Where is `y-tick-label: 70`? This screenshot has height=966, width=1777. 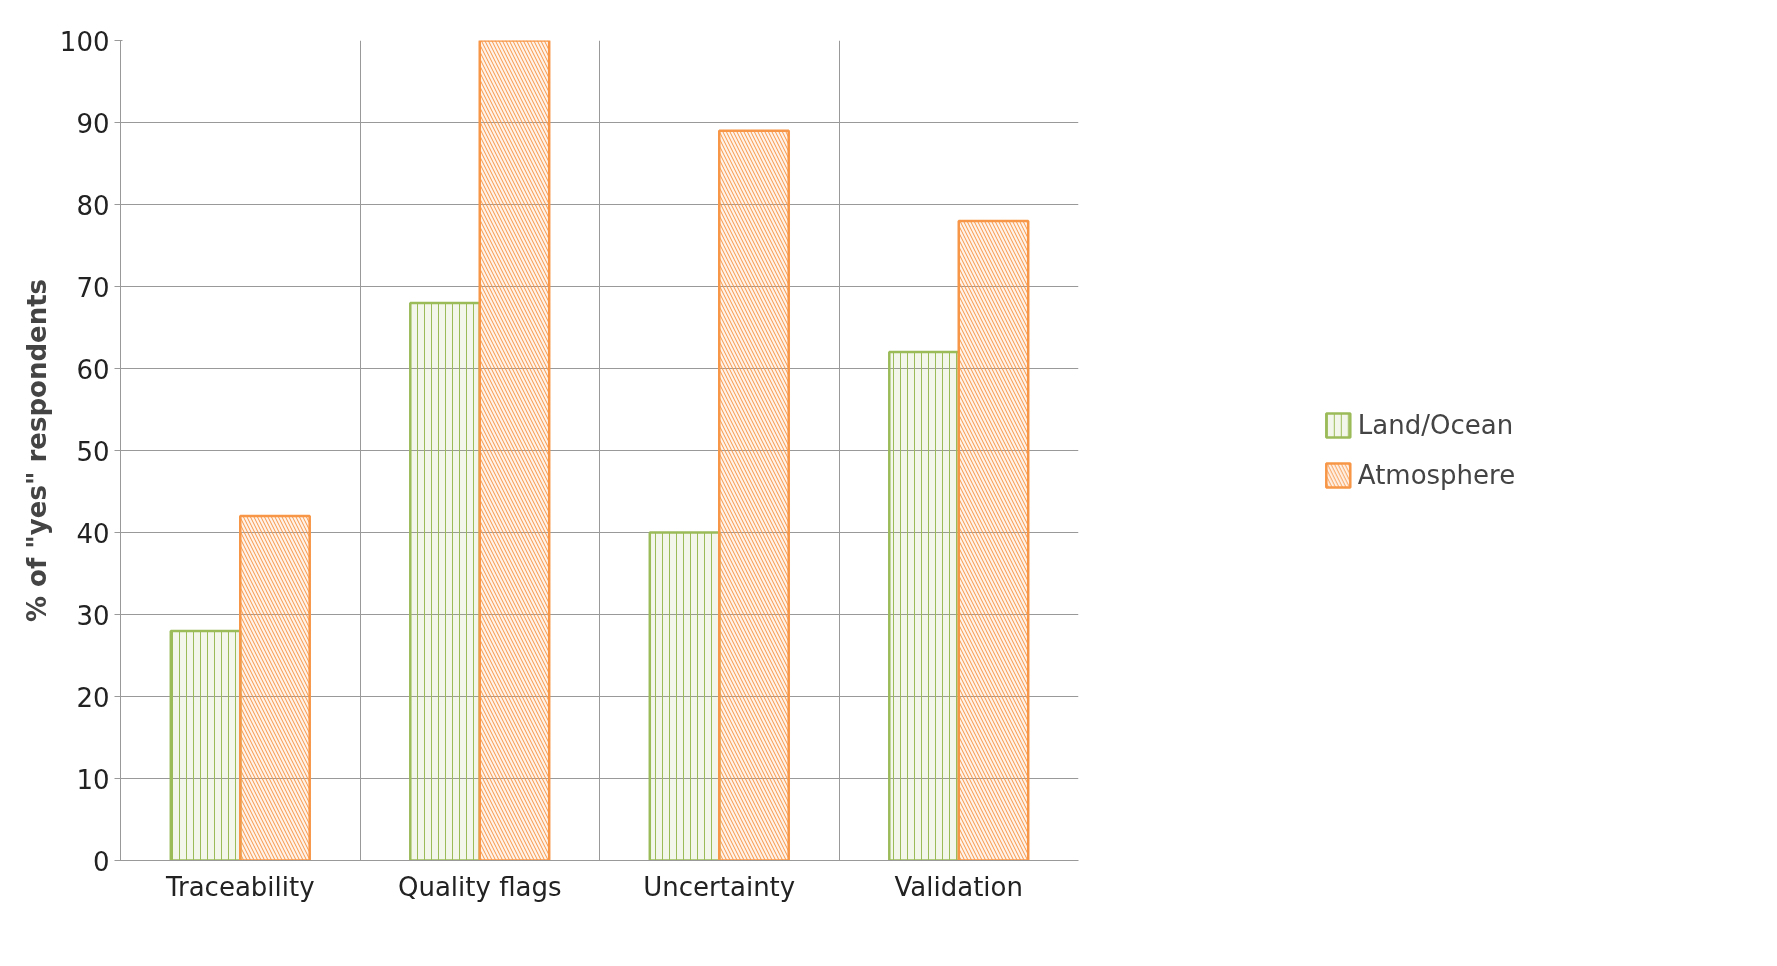
y-tick-label: 70 is located at coordinates (93, 287).